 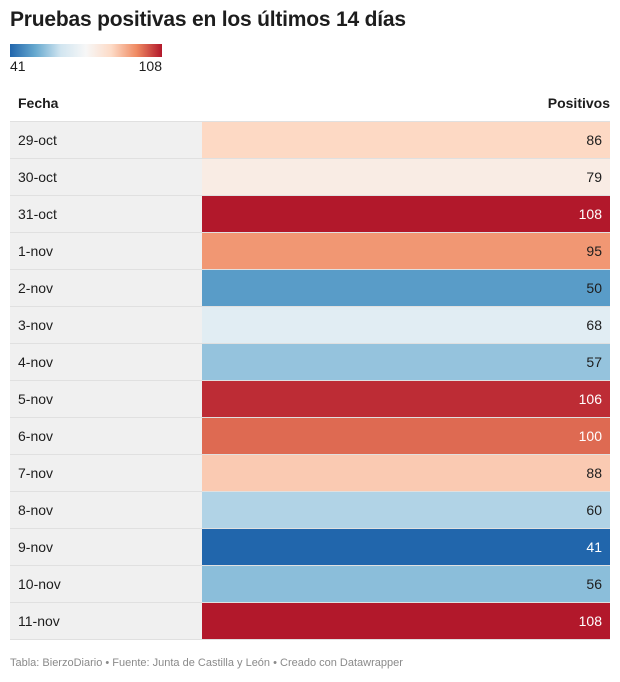 What do you see at coordinates (406, 325) in the screenshot?
I see `value-cell: 68` at bounding box center [406, 325].